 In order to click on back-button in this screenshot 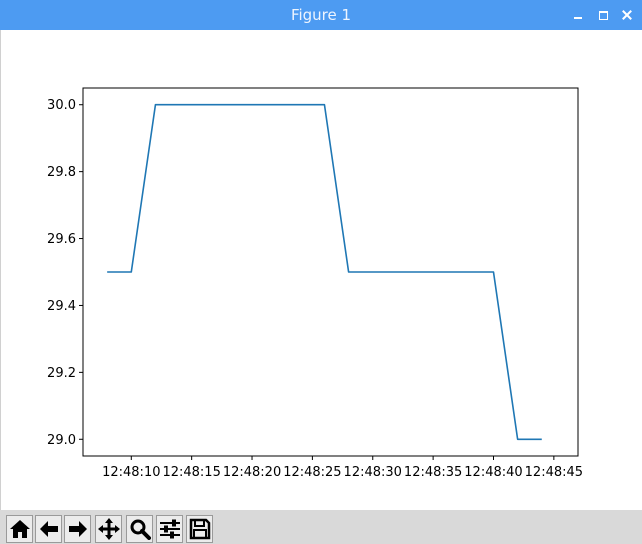, I will do `click(48, 529)`.